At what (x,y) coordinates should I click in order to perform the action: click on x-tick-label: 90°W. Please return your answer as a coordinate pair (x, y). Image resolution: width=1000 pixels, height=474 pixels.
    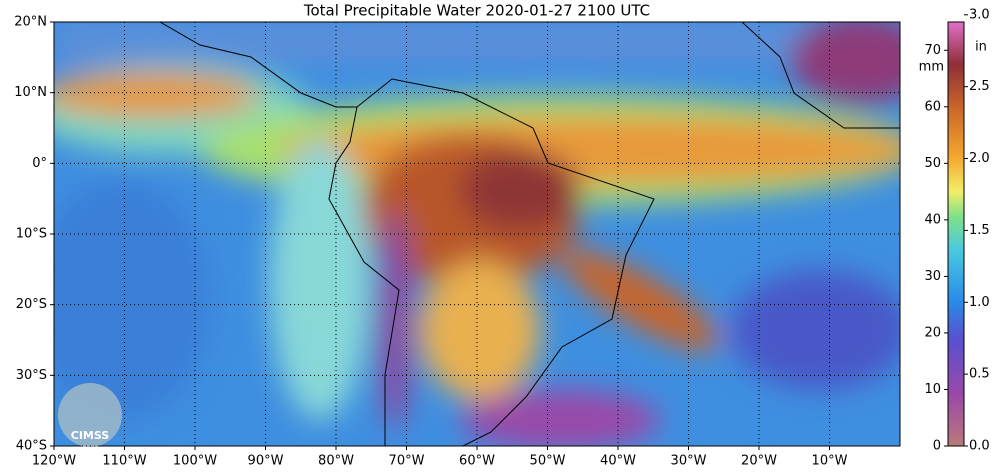
    Looking at the image, I should click on (266, 461).